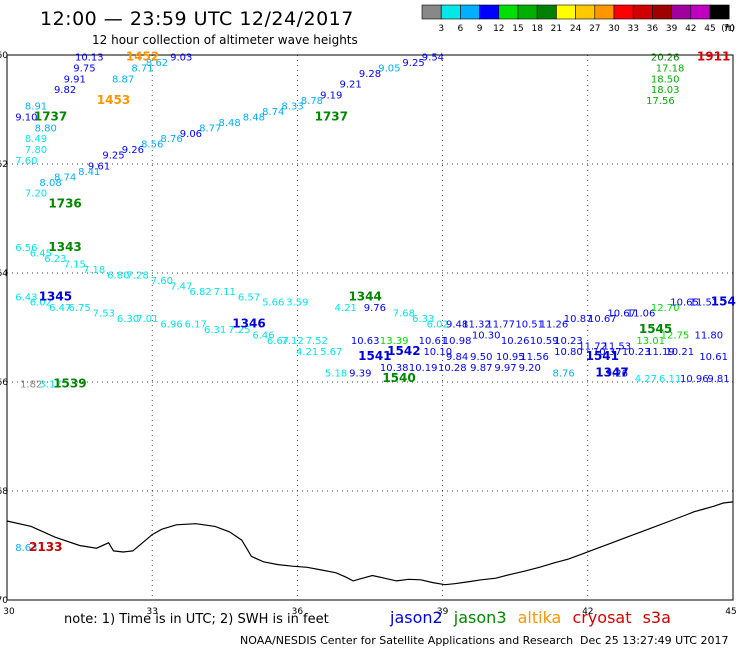 This screenshot has height=650, width=740. I want to click on wave-height-value: 7.15, so click(75, 265).